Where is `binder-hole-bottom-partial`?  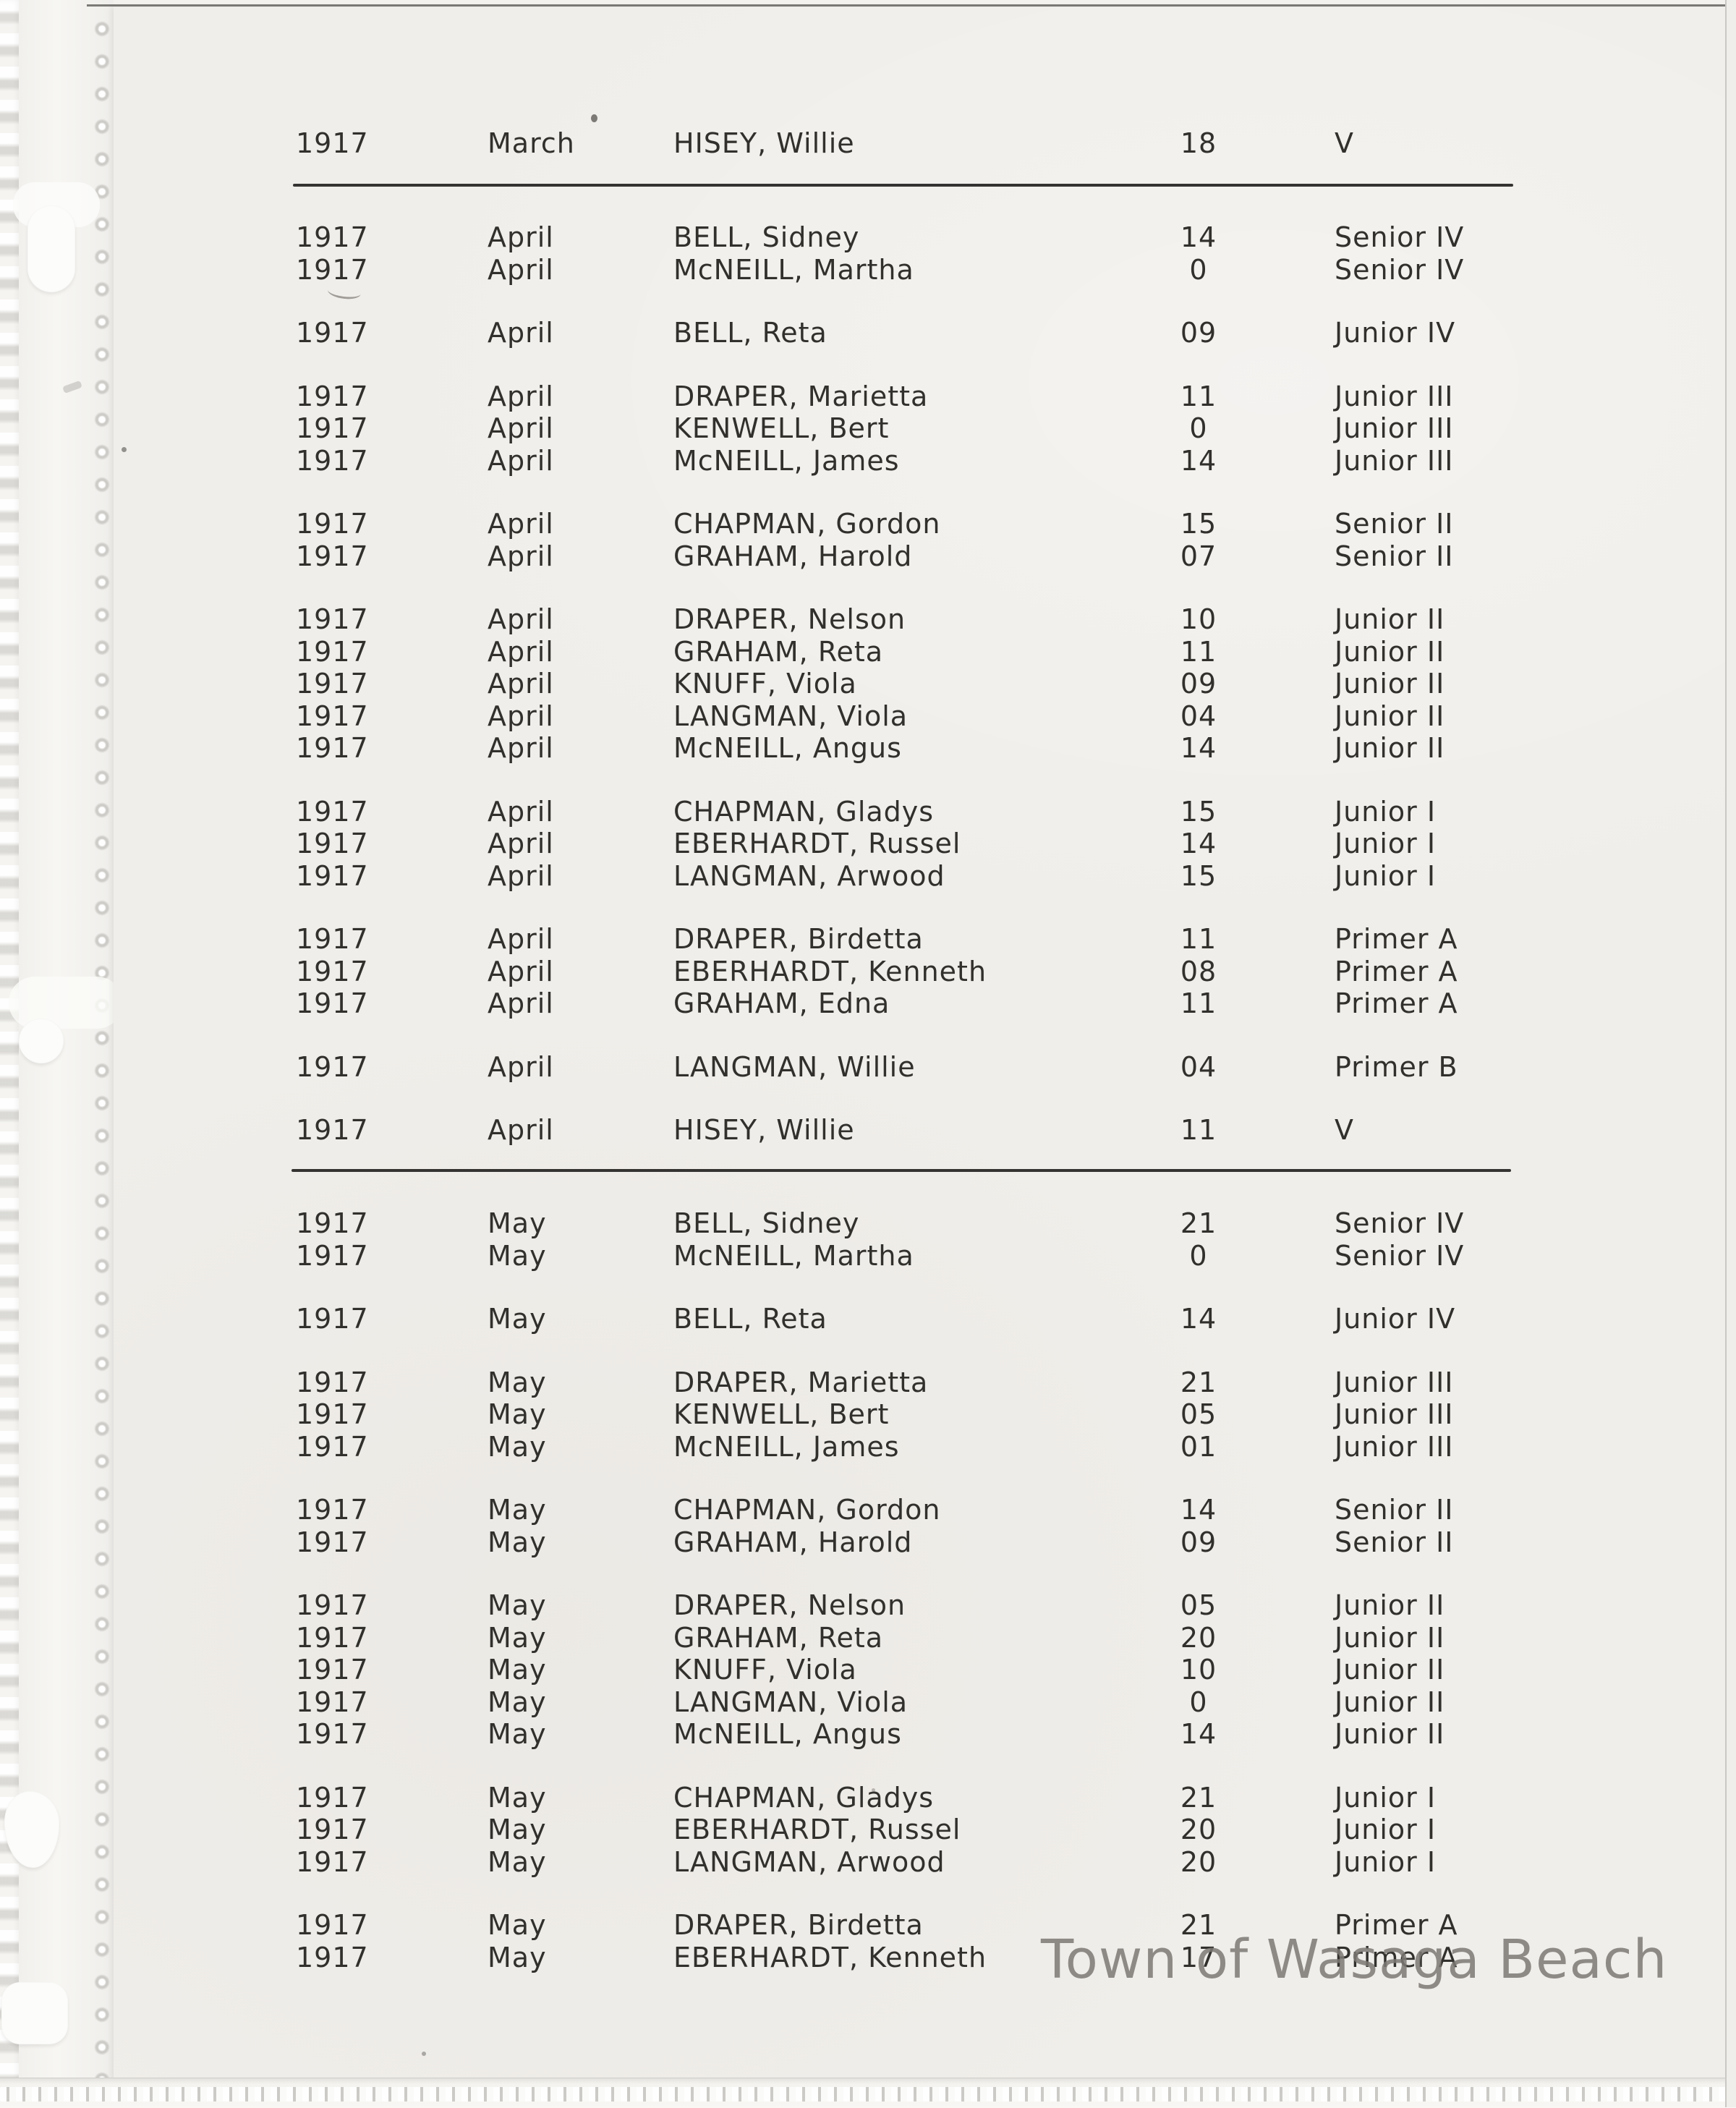 binder-hole-bottom-partial is located at coordinates (34, 2013).